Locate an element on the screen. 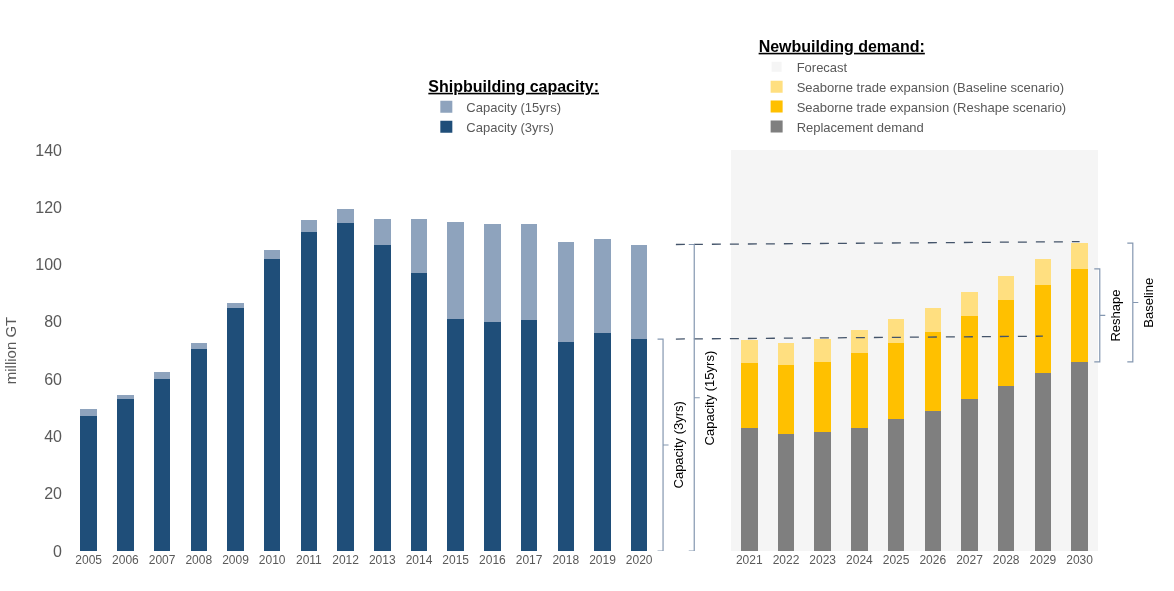  x-tick-label: 2008 is located at coordinates (199, 560).